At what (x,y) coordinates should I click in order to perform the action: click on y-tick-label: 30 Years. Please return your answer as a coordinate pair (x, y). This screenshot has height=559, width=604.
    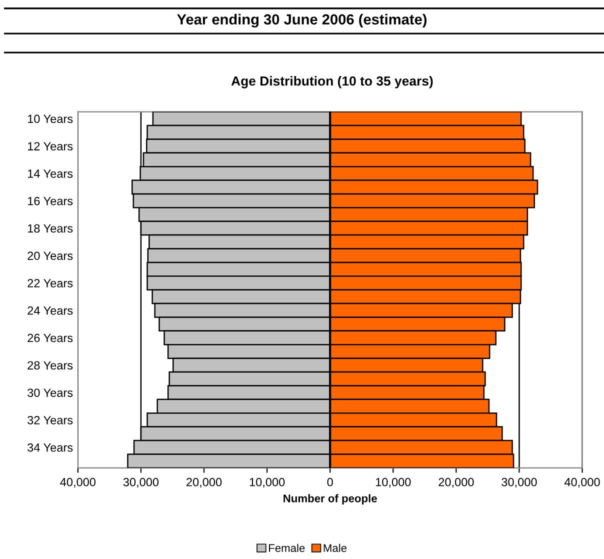
    Looking at the image, I should click on (50, 392).